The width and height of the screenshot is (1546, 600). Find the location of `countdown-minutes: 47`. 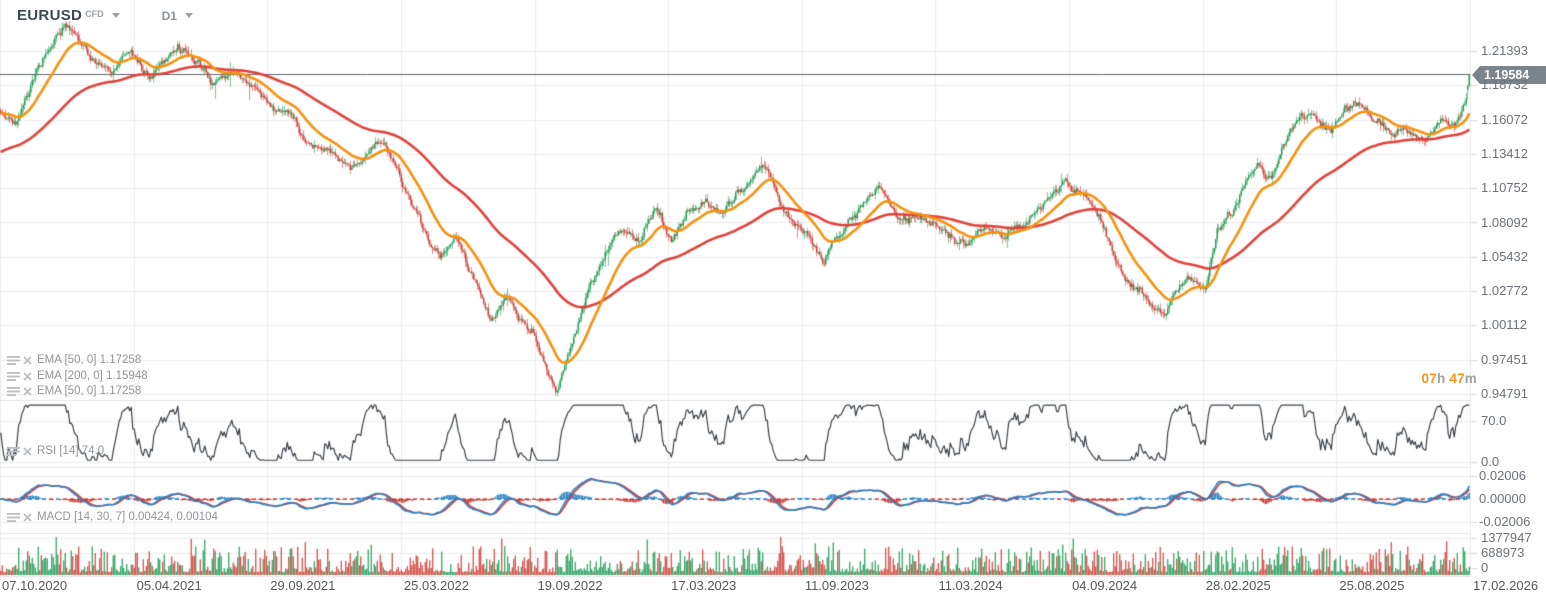

countdown-minutes: 47 is located at coordinates (1457, 378).